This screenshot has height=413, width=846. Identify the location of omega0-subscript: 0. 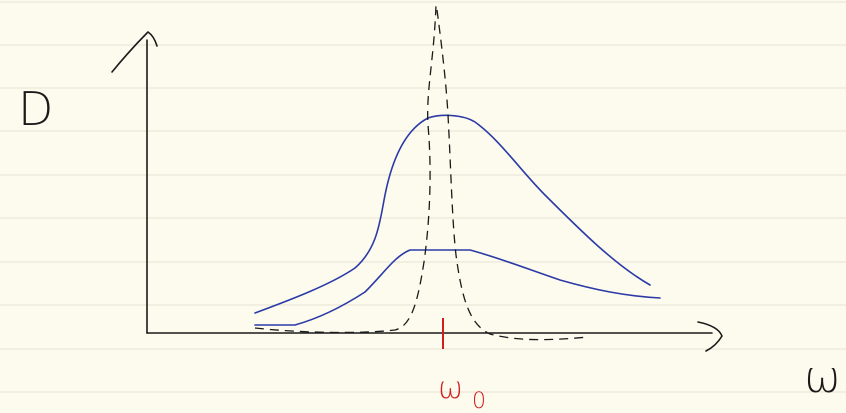
(479, 401).